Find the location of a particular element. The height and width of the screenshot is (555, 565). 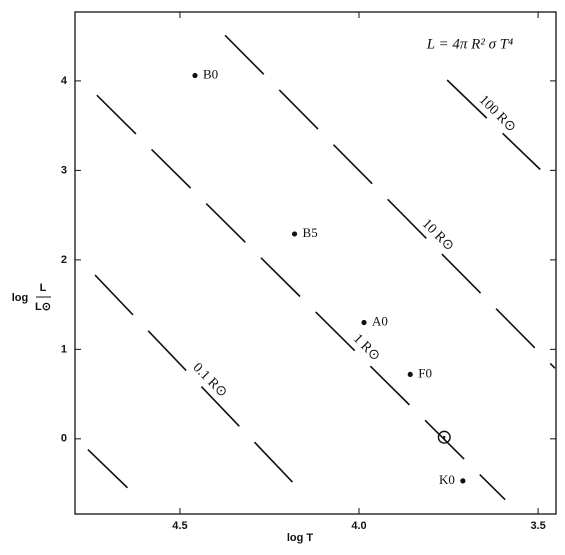

sun-symbol: ⊙ is located at coordinates (444, 438).